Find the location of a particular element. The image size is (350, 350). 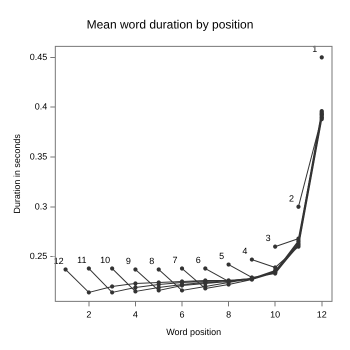

y-tick-label: 0.45 is located at coordinates (39, 57).